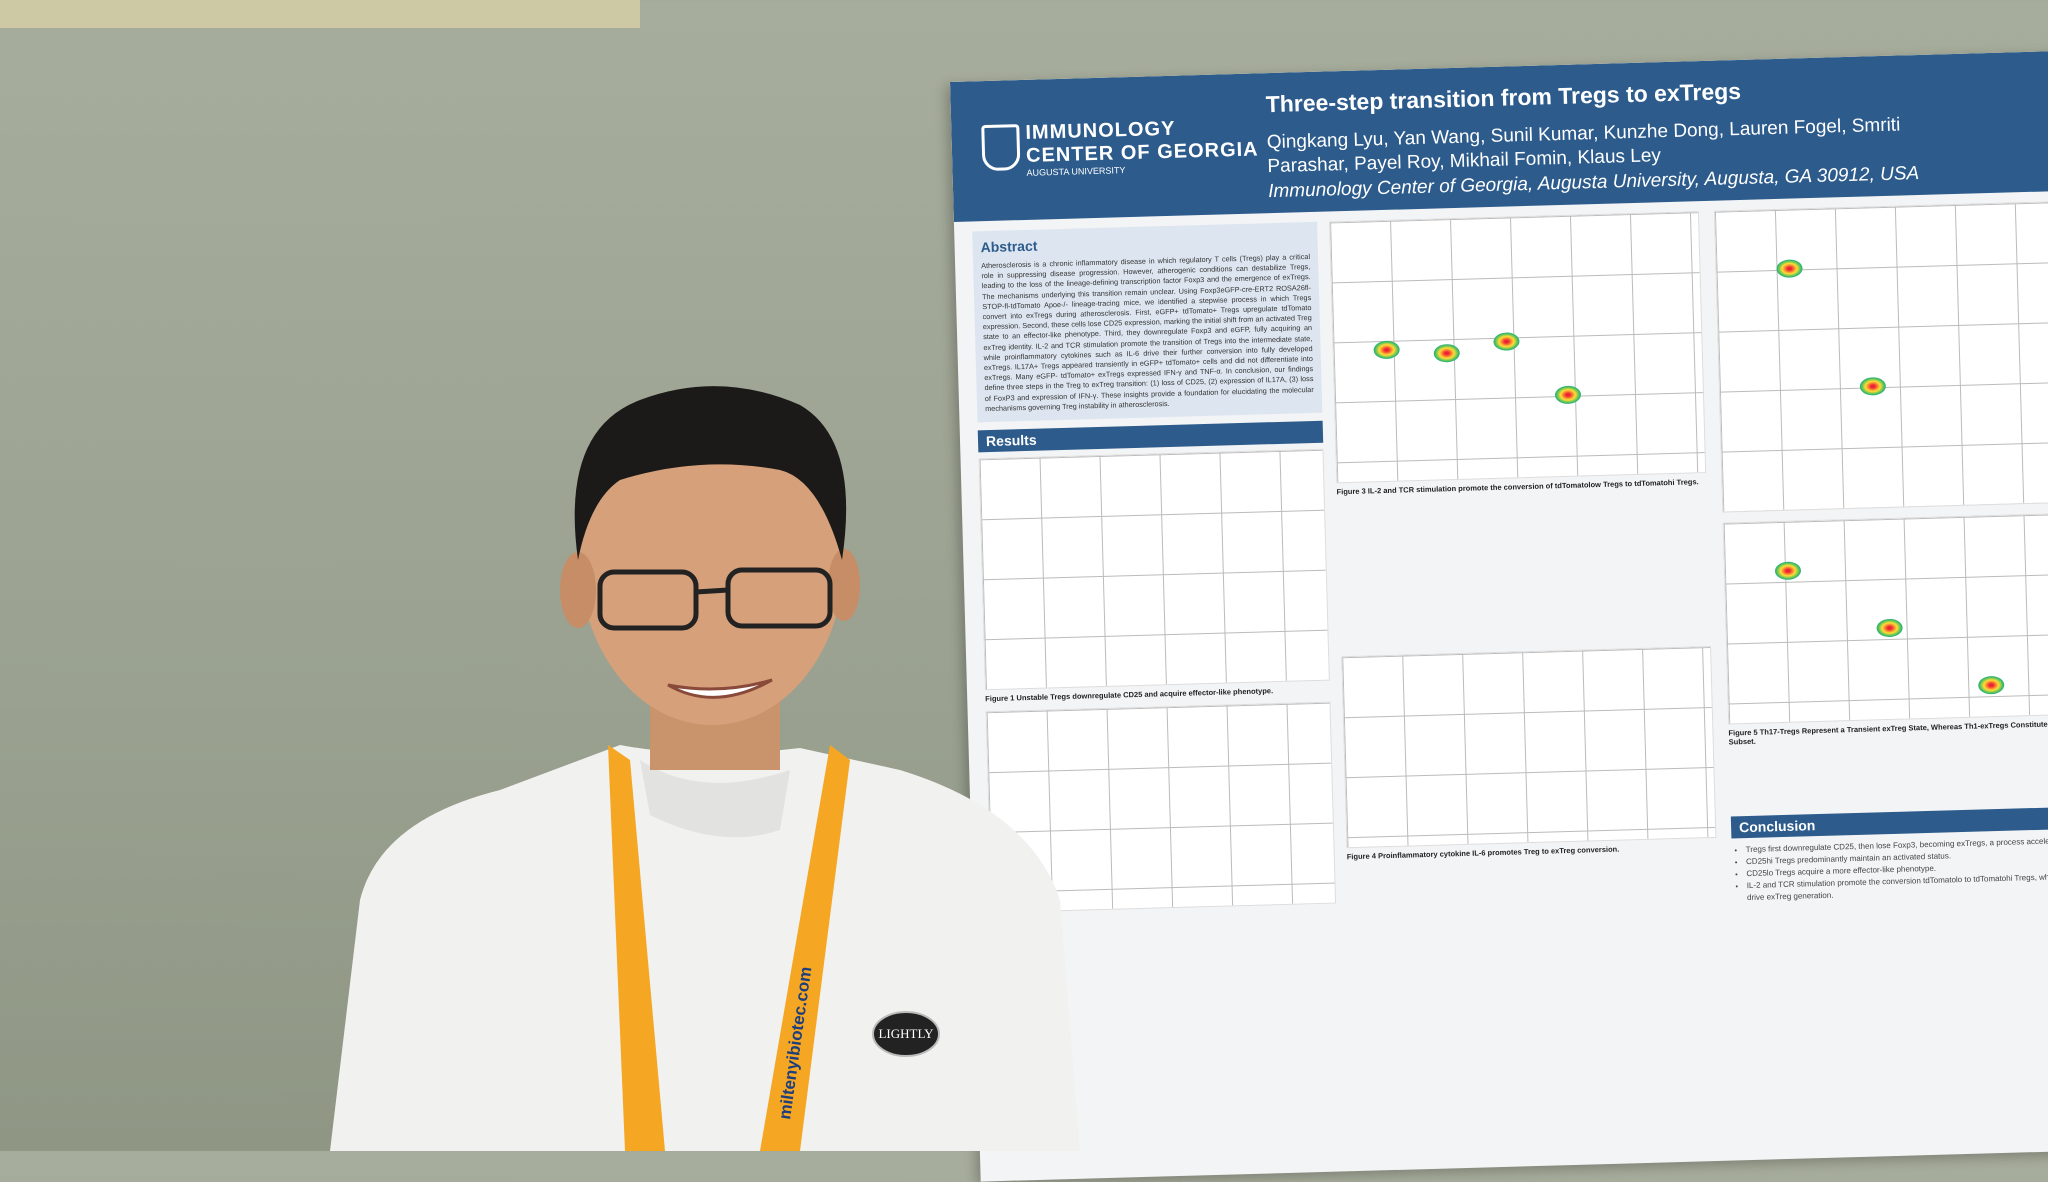 The height and width of the screenshot is (1182, 2048). I want to click on face, so click(712, 560).